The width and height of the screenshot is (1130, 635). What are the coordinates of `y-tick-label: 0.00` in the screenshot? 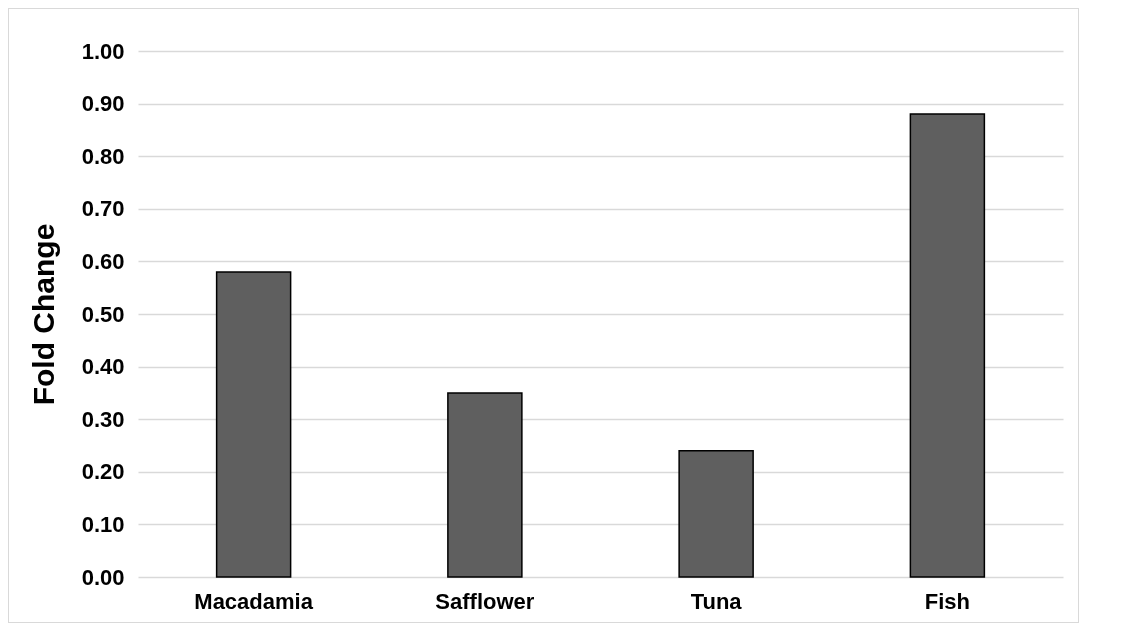 It's located at (103, 577).